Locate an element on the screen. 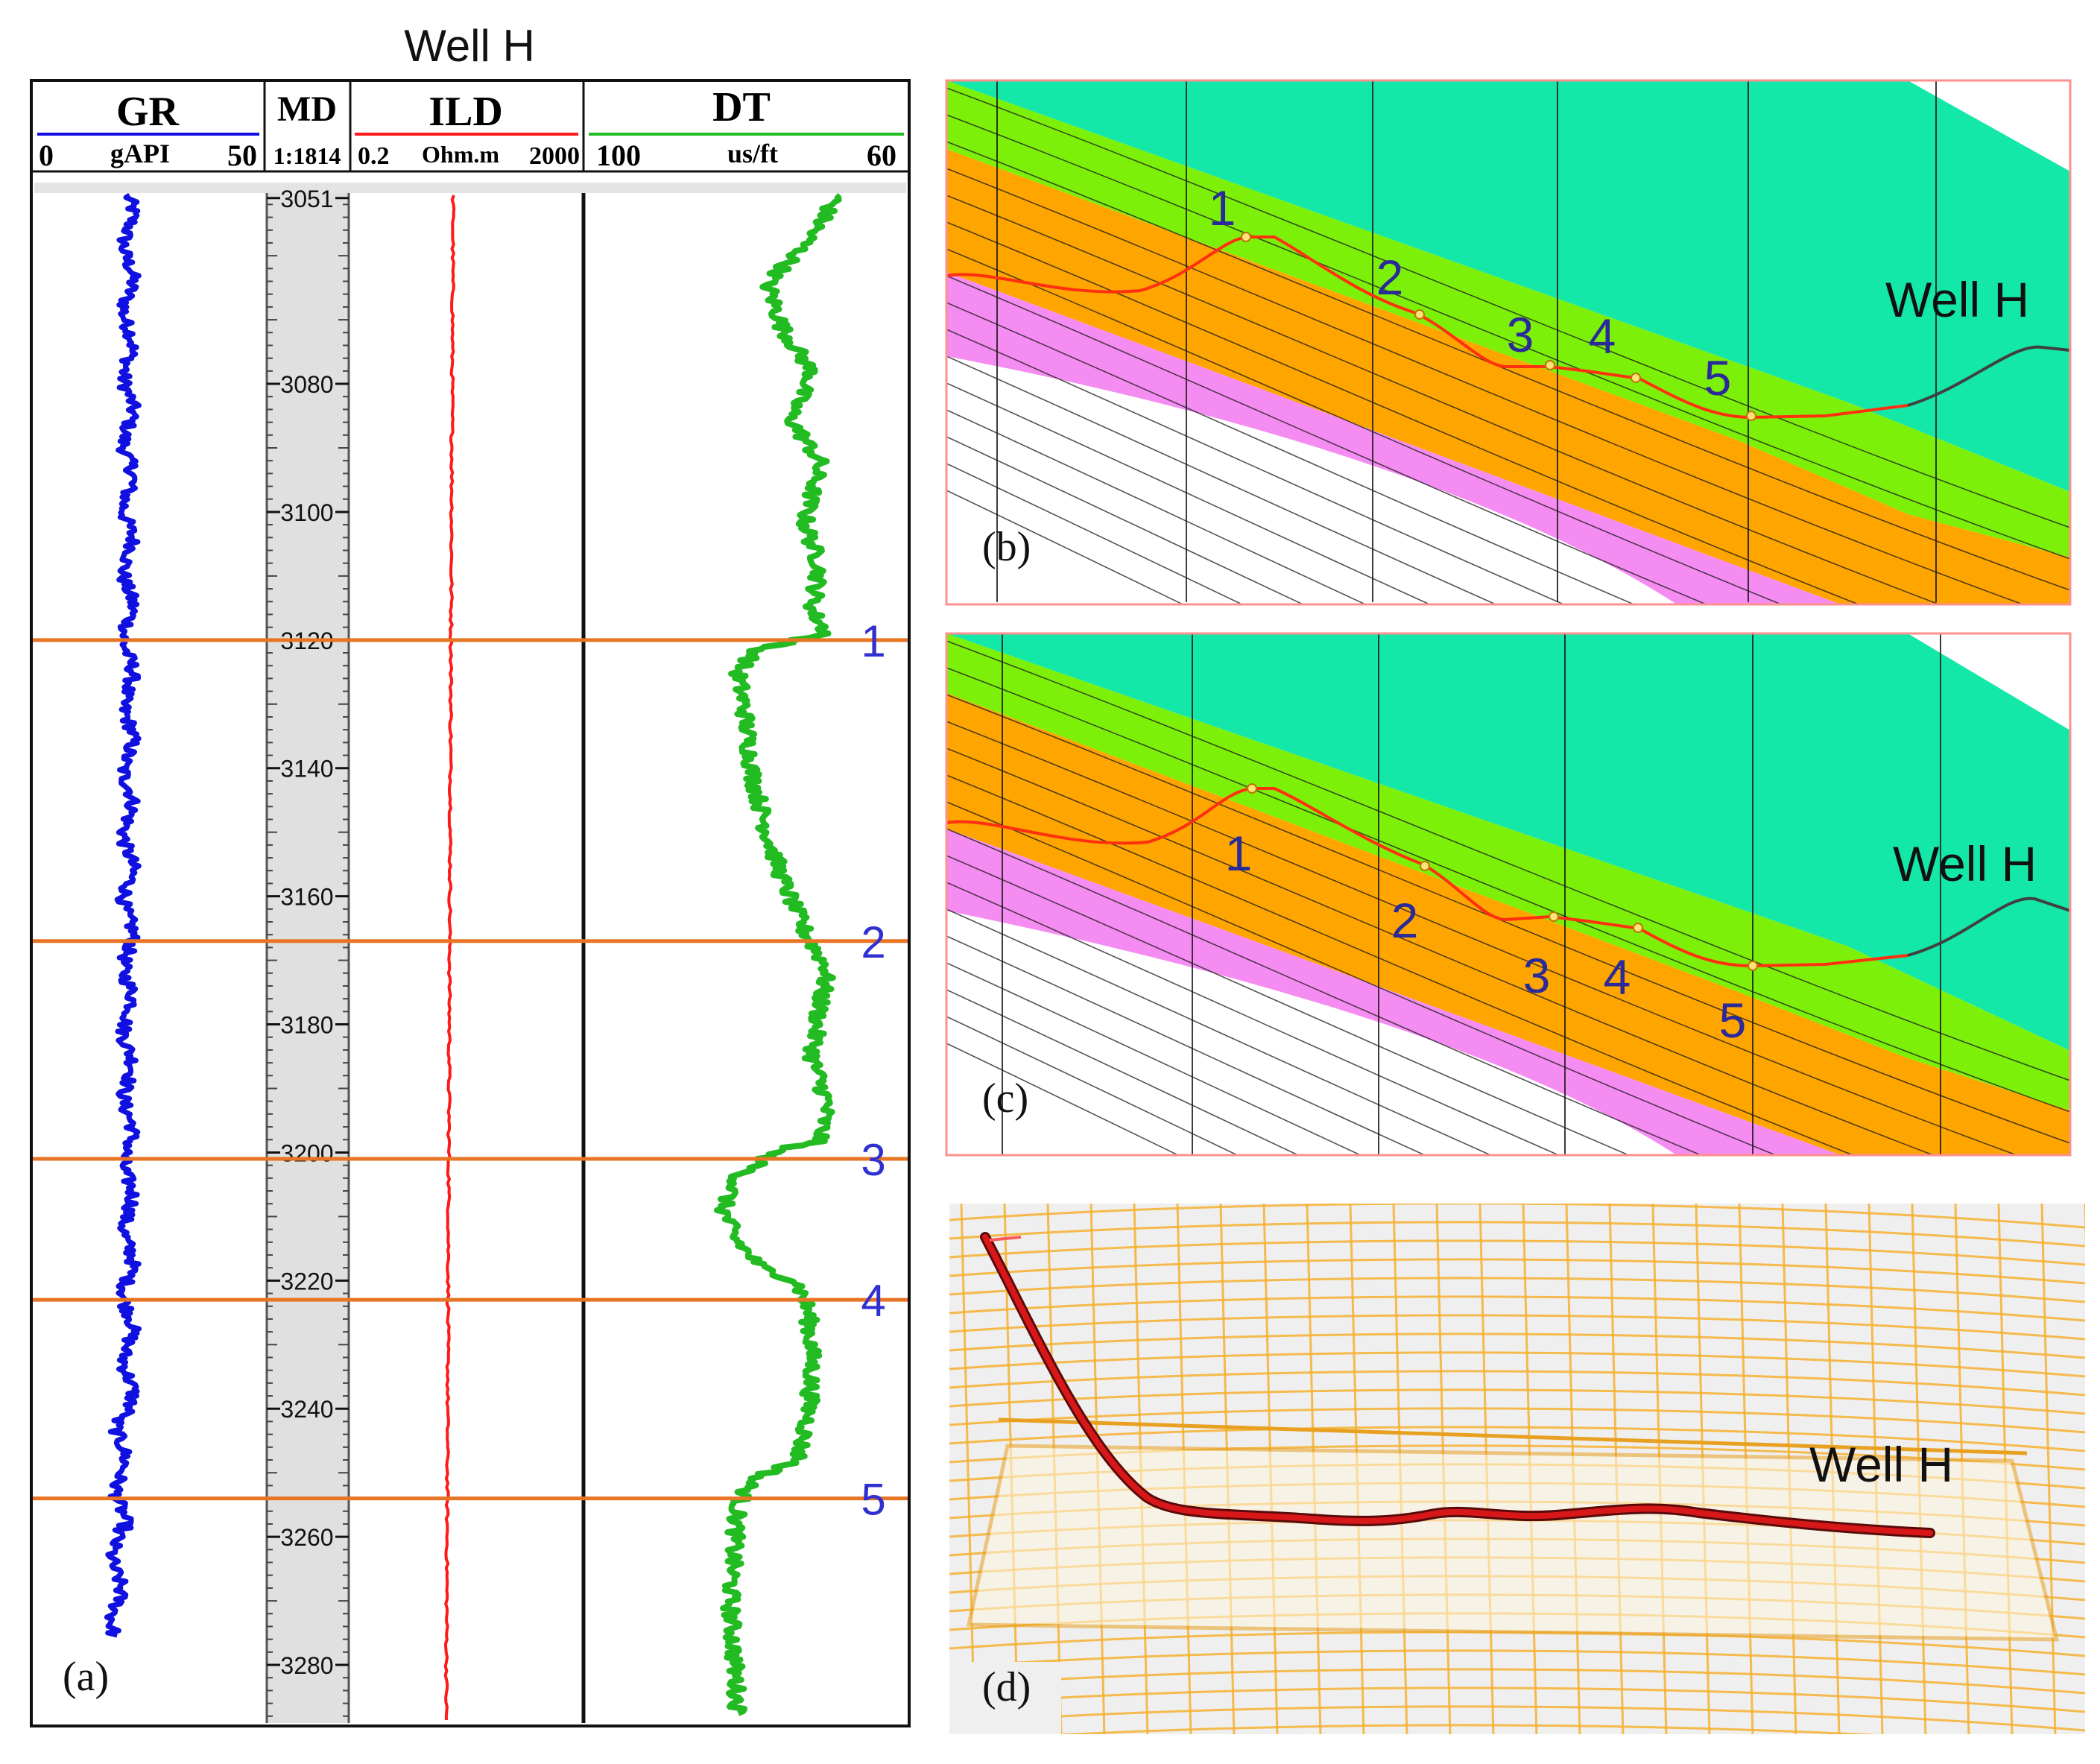 Image resolution: width=2100 pixels, height=1764 pixels. horizon-marker-label: 1 is located at coordinates (873, 641).